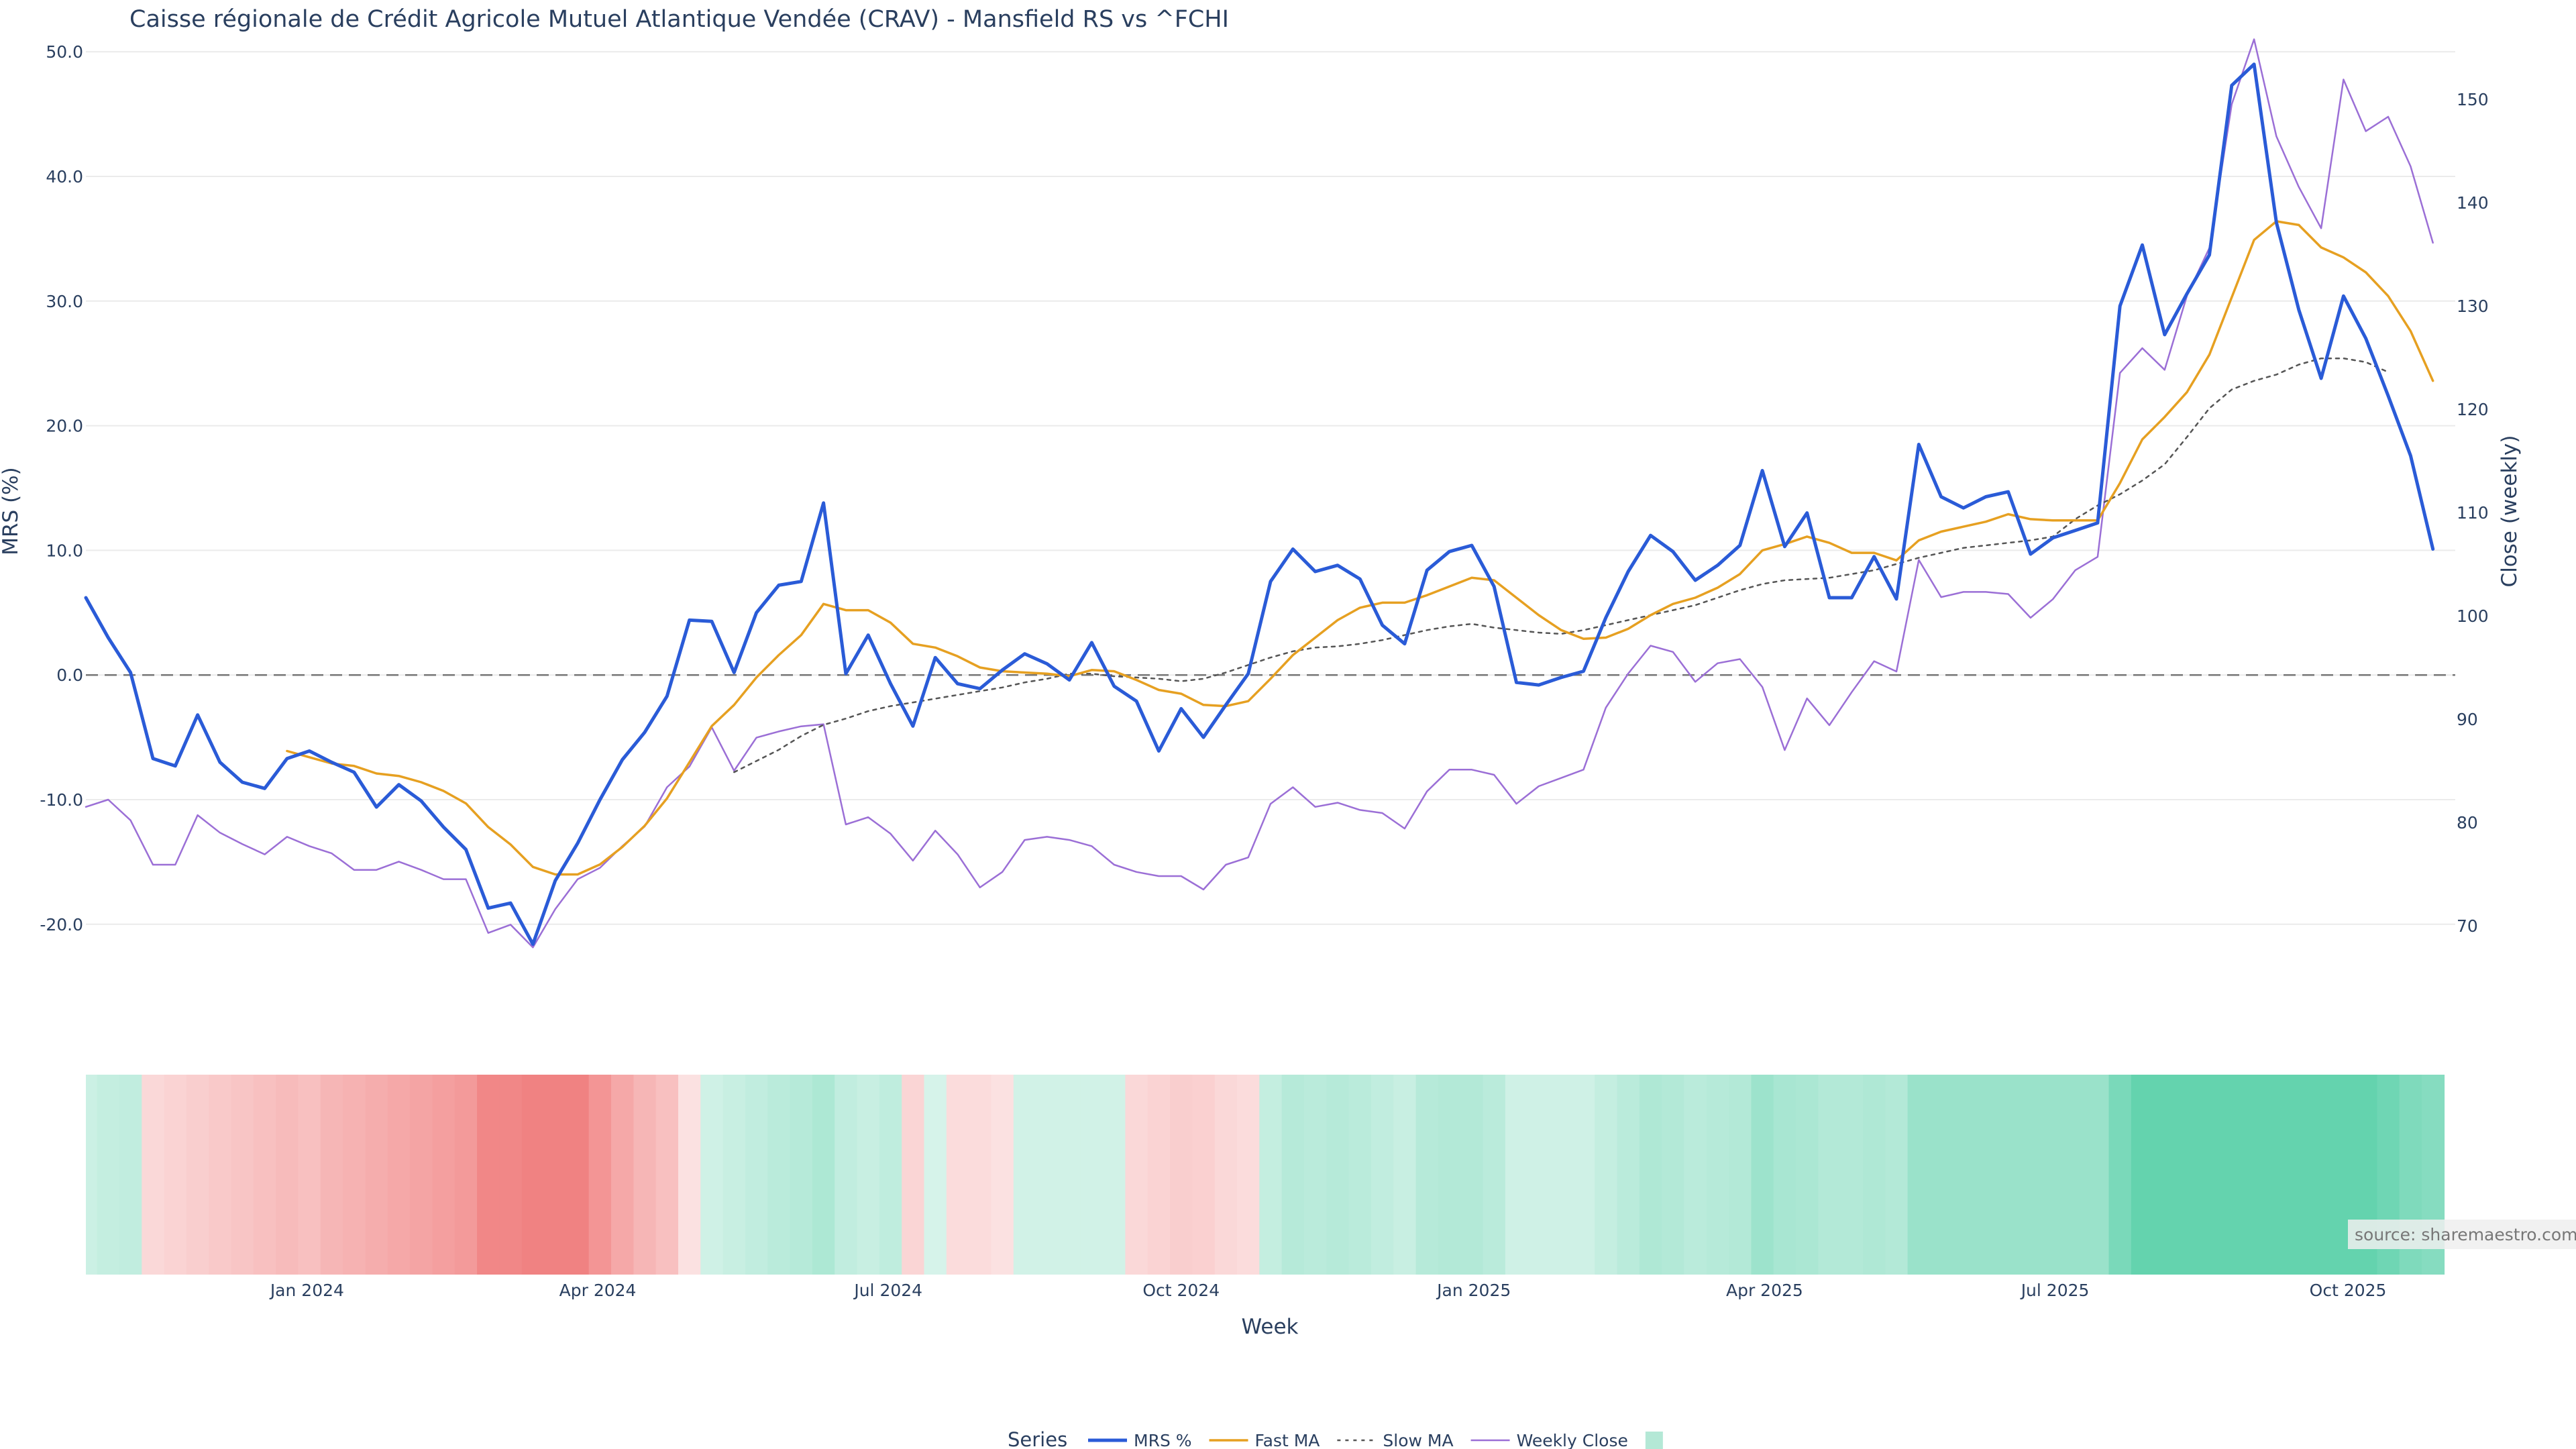  Describe the element at coordinates (61, 924) in the screenshot. I see `y-tick-label: -20.0` at that location.